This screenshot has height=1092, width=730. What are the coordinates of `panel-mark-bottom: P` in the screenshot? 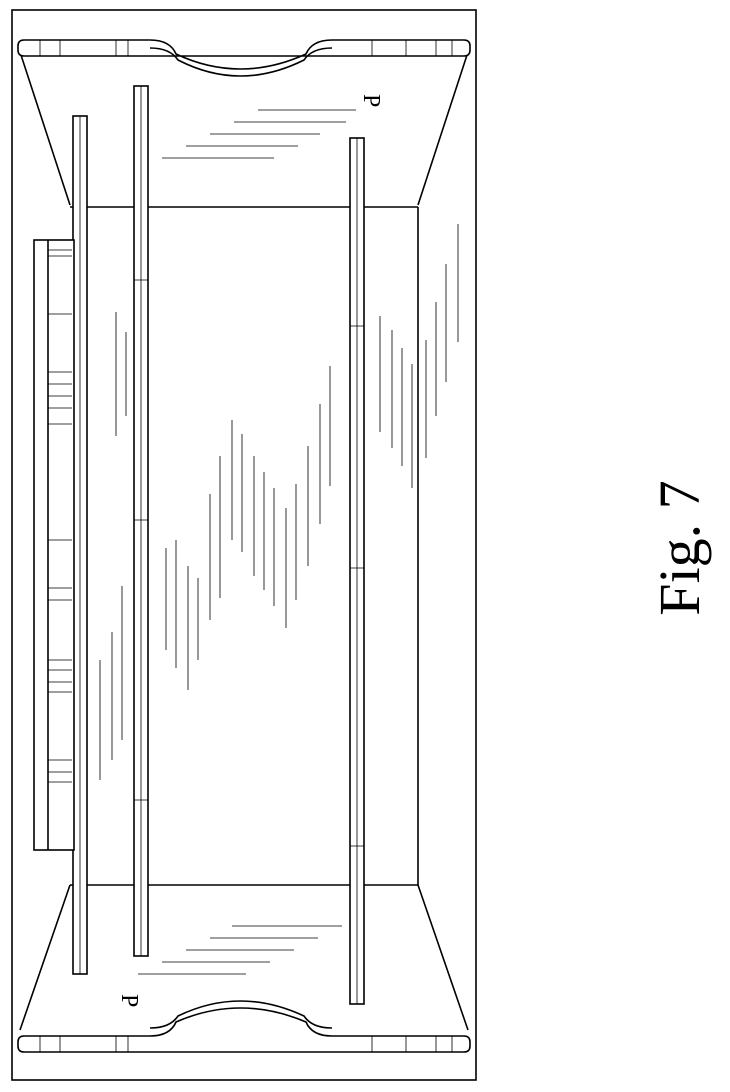 It's located at (129, 1000).